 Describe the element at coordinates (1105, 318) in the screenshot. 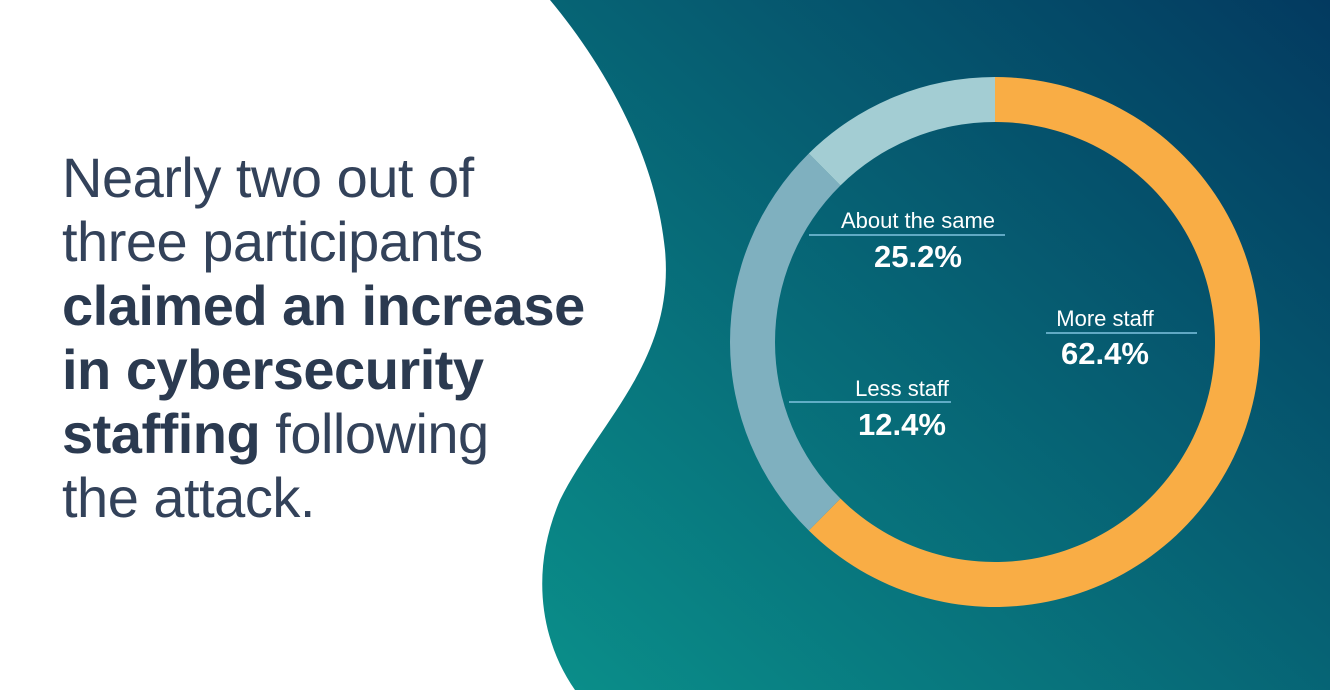

I see `label-more-staff: More staff` at that location.